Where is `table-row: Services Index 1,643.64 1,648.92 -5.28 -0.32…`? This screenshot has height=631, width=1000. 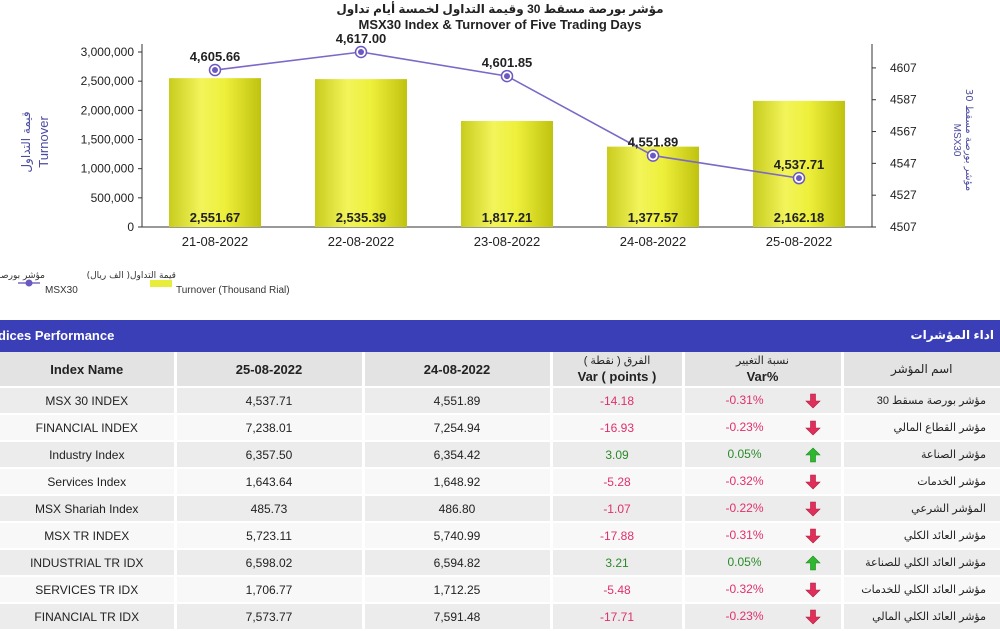 table-row: Services Index 1,643.64 1,648.92 -5.28 -0.32… is located at coordinates (500, 482).